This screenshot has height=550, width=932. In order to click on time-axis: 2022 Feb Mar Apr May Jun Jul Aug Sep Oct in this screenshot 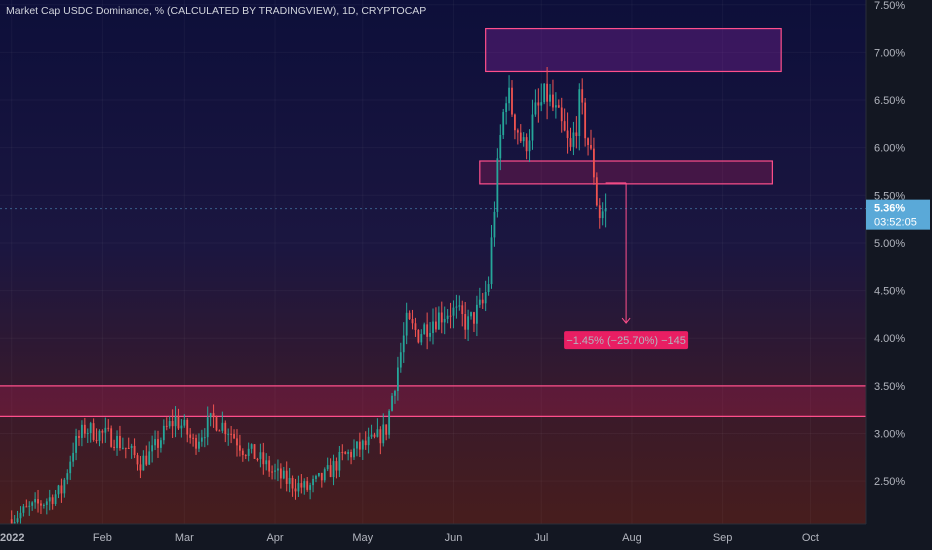, I will do `click(409, 538)`.